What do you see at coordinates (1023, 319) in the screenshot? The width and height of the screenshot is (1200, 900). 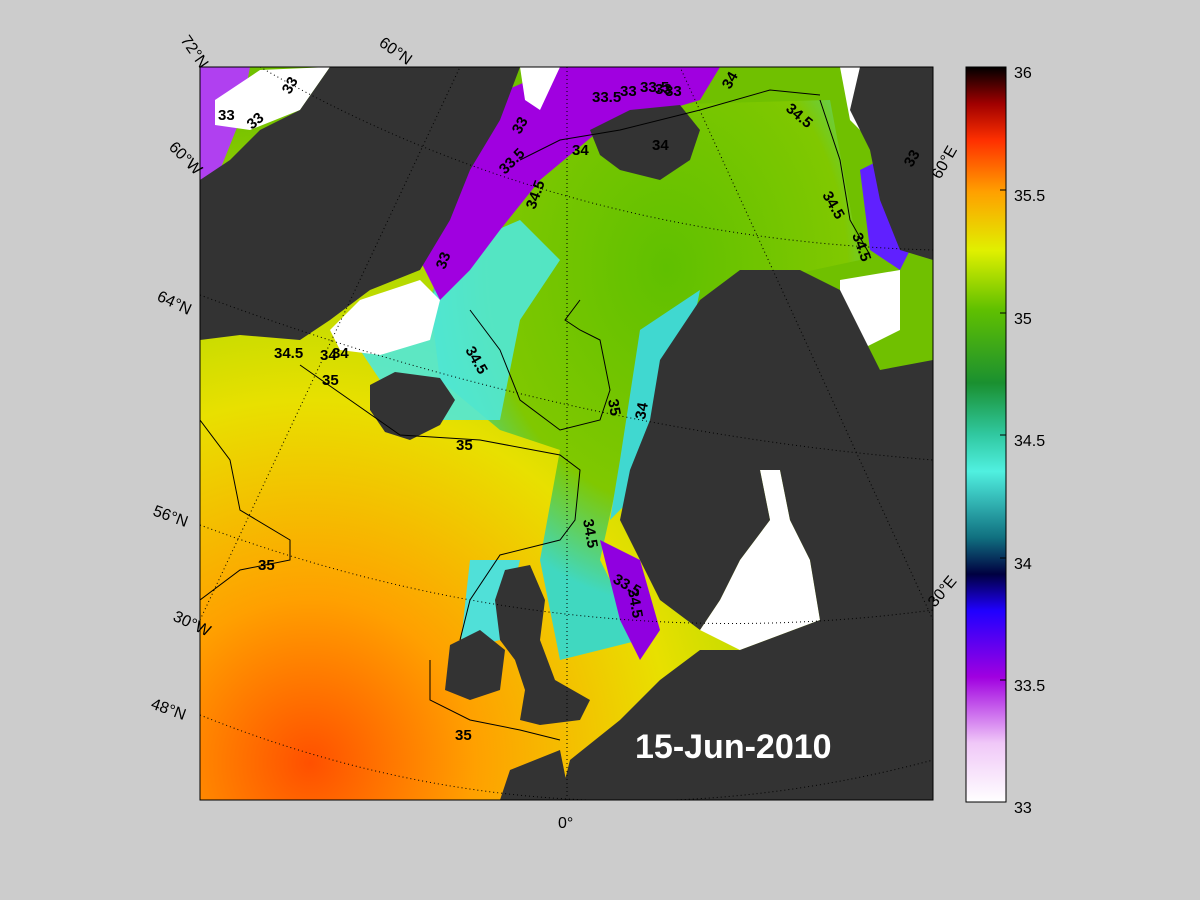 I see `colorbar-tick-label: 35` at bounding box center [1023, 319].